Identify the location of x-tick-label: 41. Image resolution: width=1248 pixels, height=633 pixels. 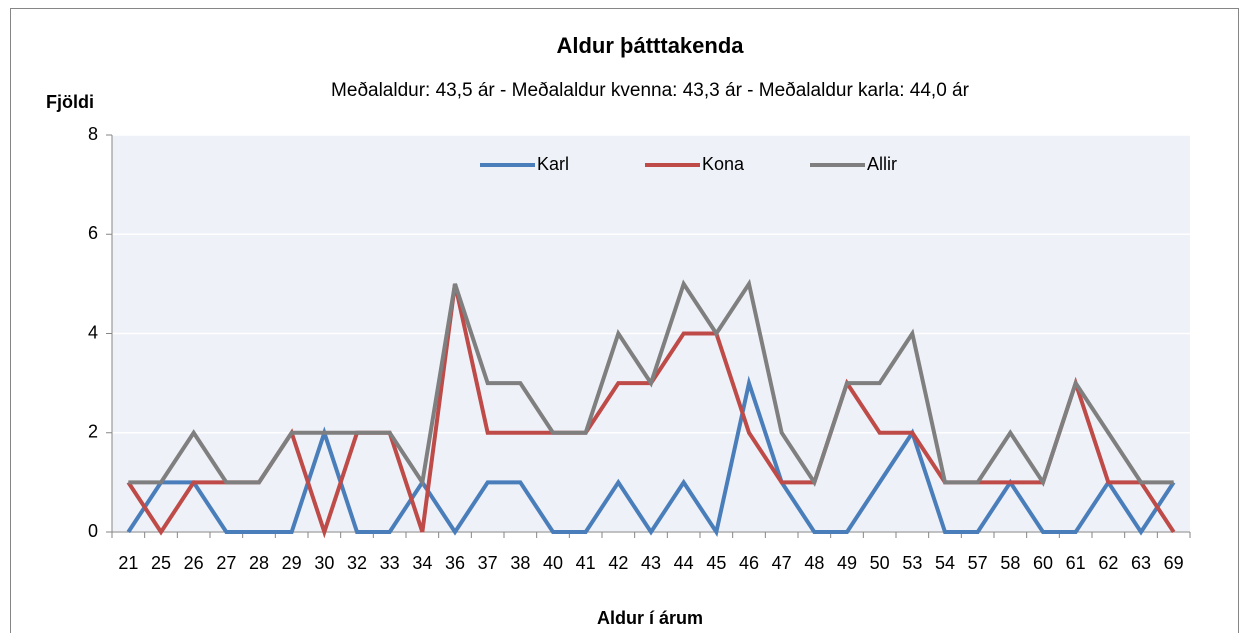
(586, 563).